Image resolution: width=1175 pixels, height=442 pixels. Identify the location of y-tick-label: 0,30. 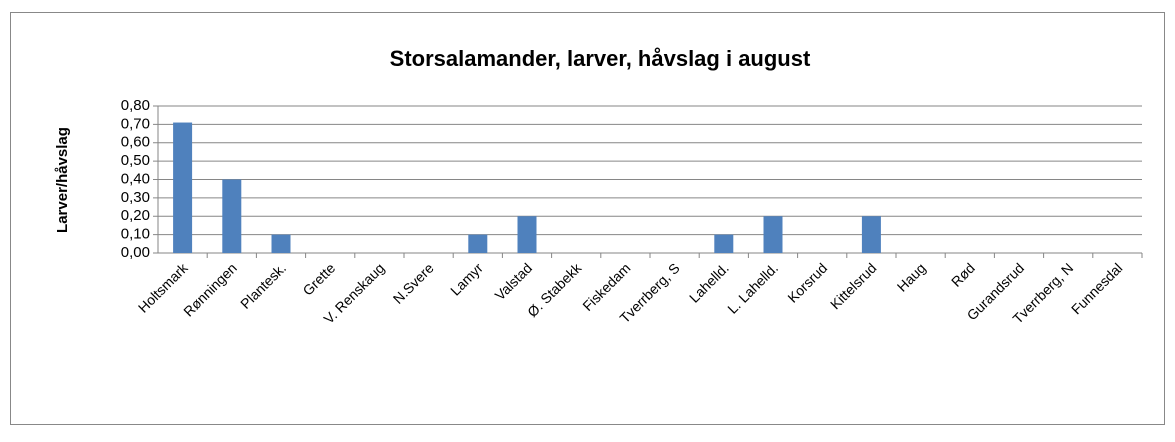
(135, 197).